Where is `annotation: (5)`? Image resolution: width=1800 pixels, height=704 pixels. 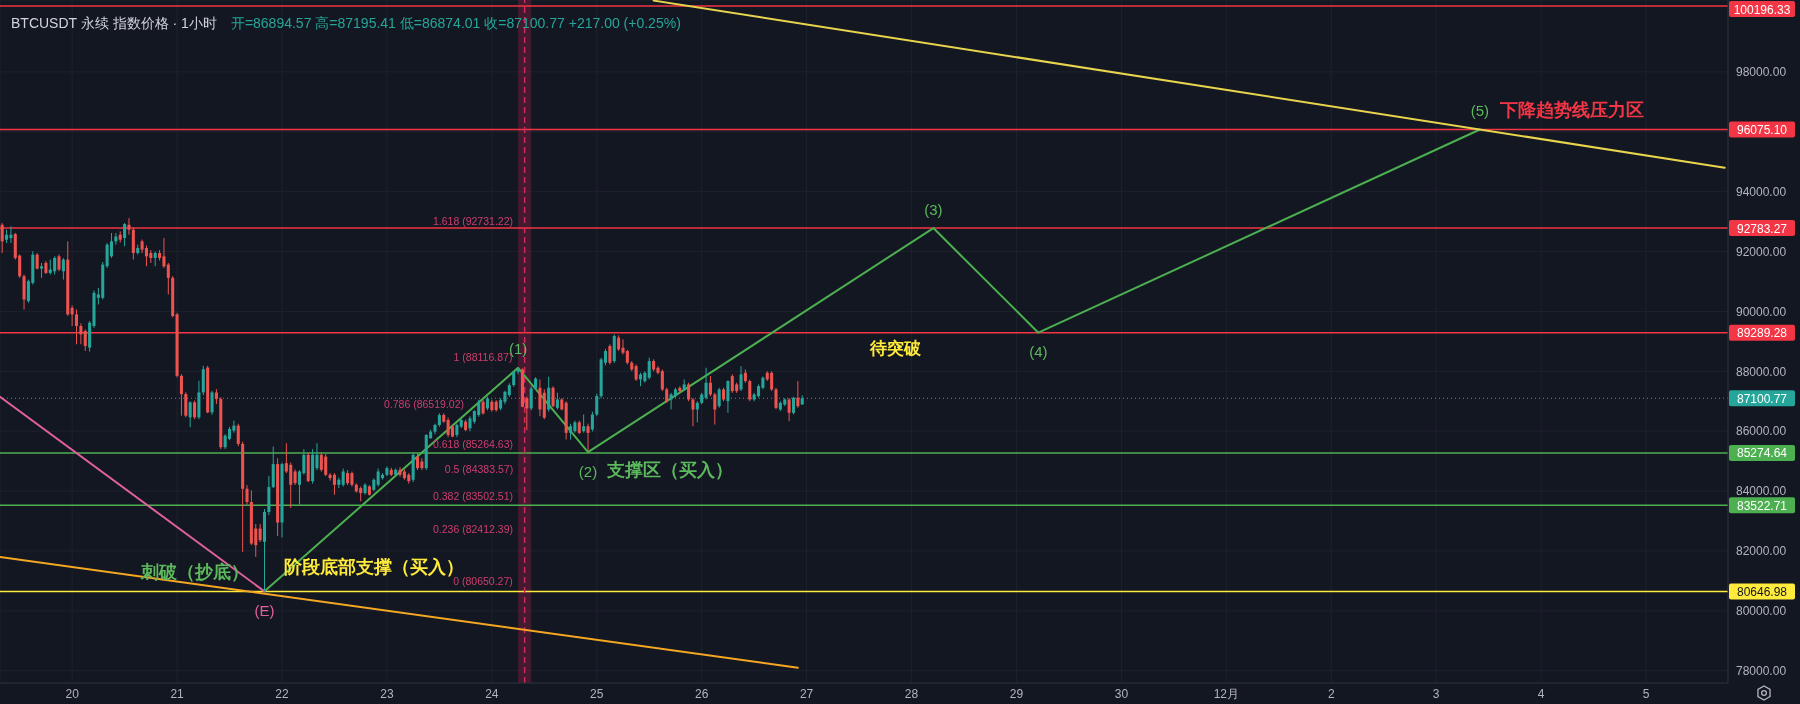 annotation: (5) is located at coordinates (1480, 110).